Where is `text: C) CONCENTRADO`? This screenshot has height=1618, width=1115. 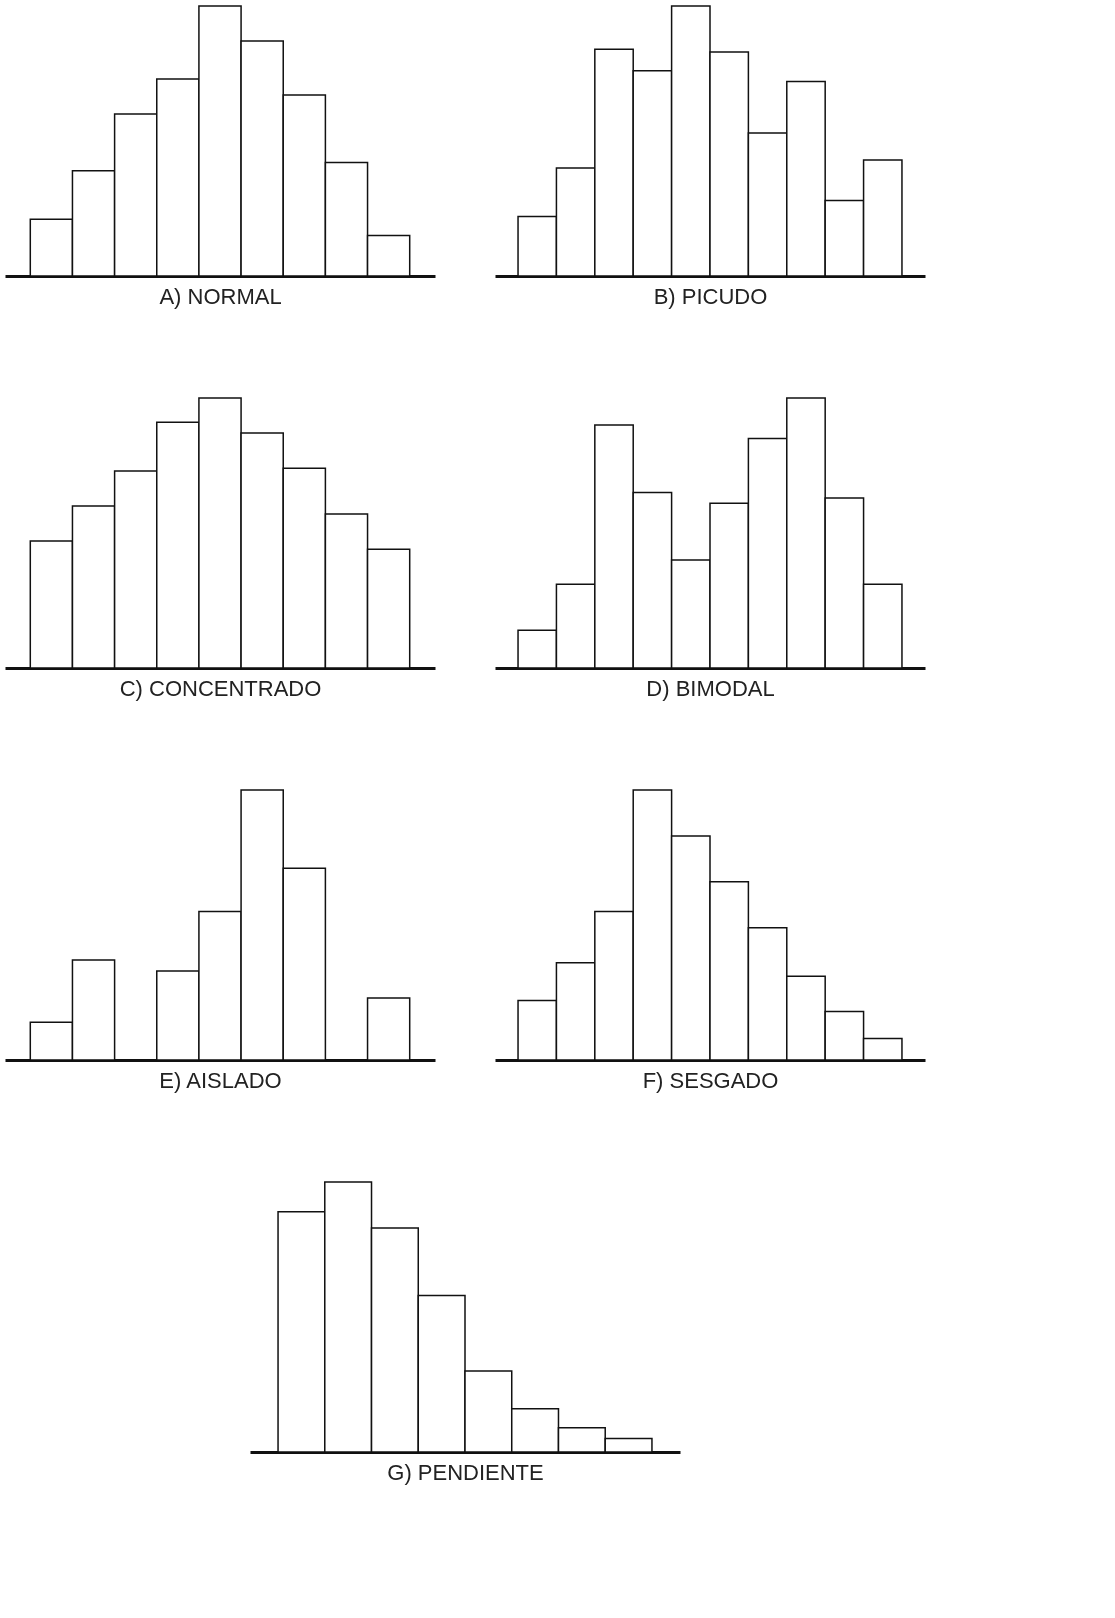 text: C) CONCENTRADO is located at coordinates (220, 688).